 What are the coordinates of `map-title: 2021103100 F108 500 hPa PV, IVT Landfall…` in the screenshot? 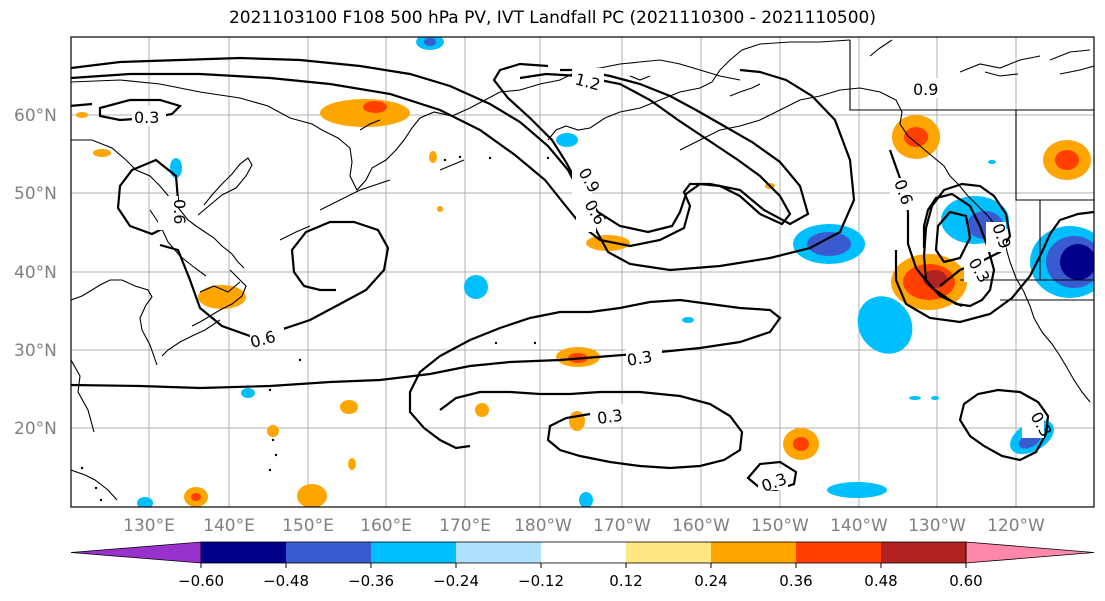 It's located at (552, 18).